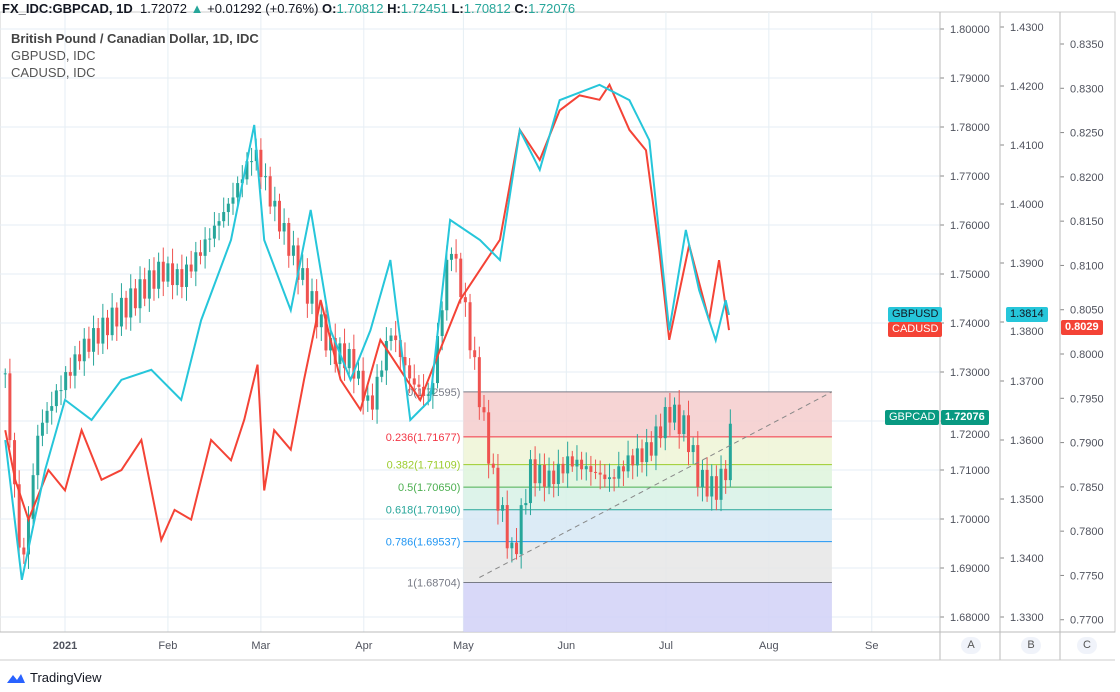 The height and width of the screenshot is (692, 1120). Describe the element at coordinates (1082, 327) in the screenshot. I see `cadusd-price-tag: 0.8029` at that location.